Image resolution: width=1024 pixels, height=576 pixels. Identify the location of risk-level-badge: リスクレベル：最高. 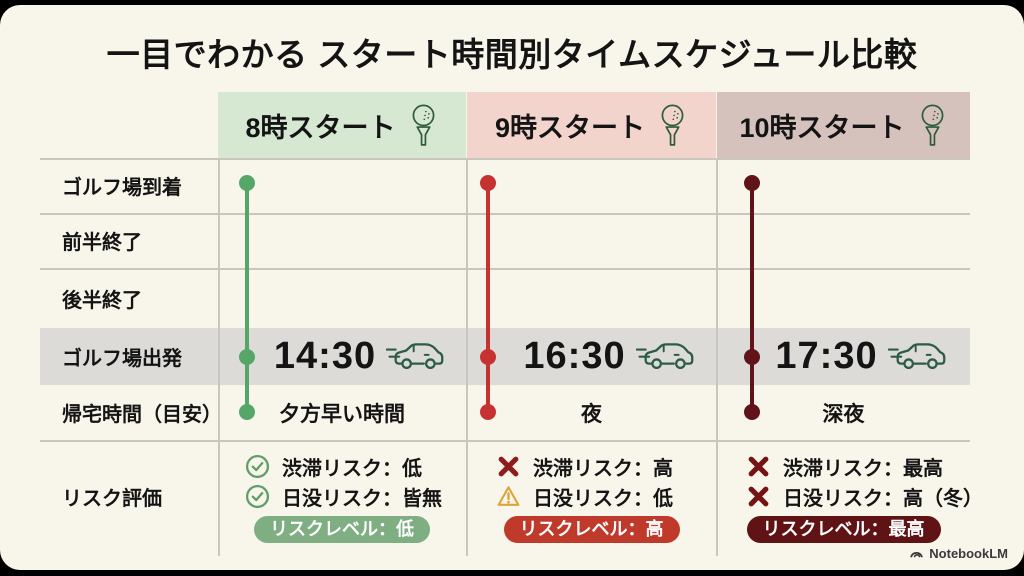
(843, 529).